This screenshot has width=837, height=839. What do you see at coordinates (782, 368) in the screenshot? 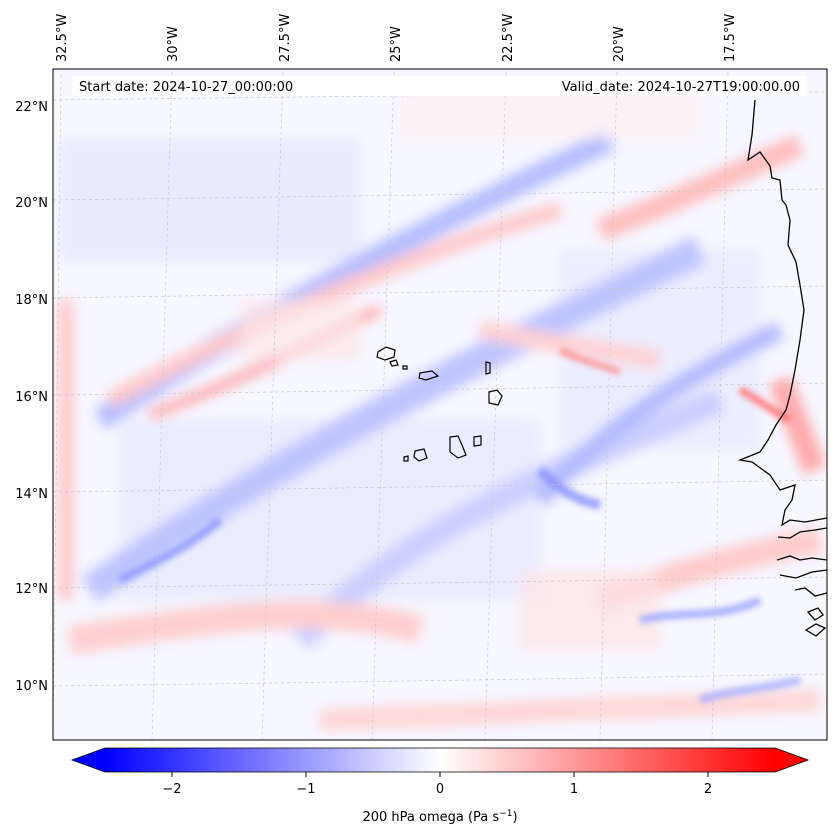
I see `africa-coastline` at bounding box center [782, 368].